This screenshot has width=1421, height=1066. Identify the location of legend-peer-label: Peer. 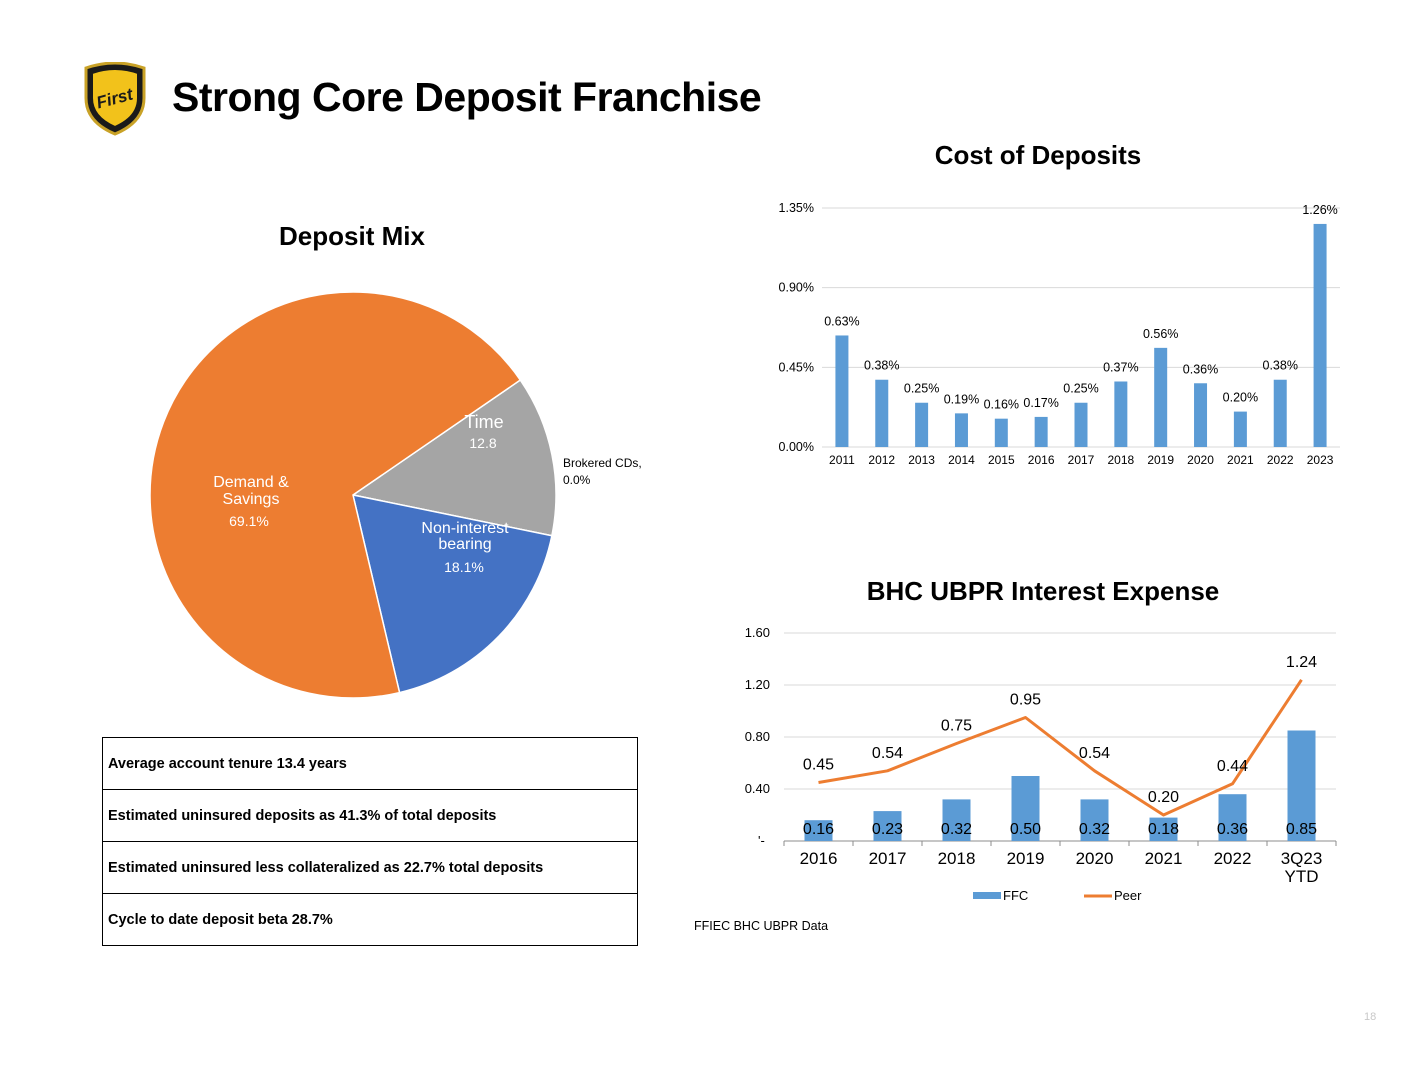
(1128, 895).